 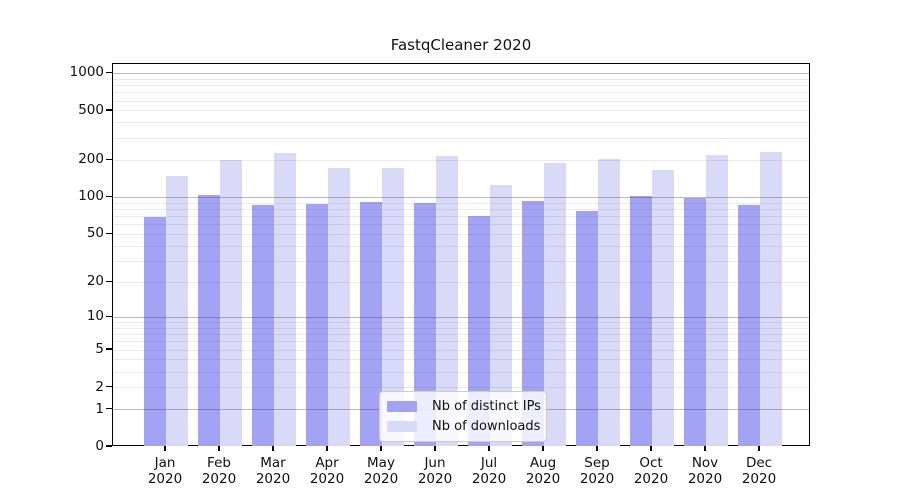 I want to click on y-axis-tick-label: 0, so click(x=99, y=446).